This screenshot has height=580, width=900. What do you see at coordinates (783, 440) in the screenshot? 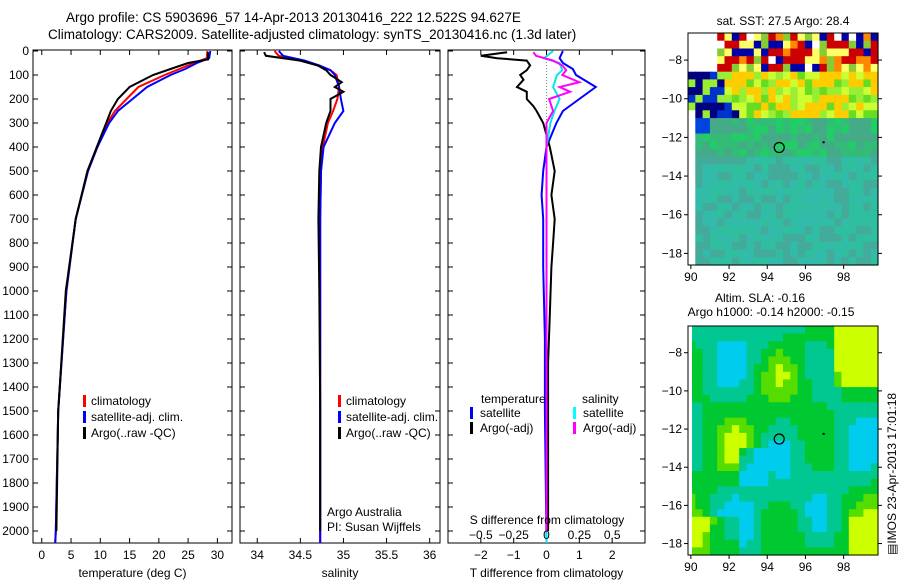
I see `map-frame` at bounding box center [783, 440].